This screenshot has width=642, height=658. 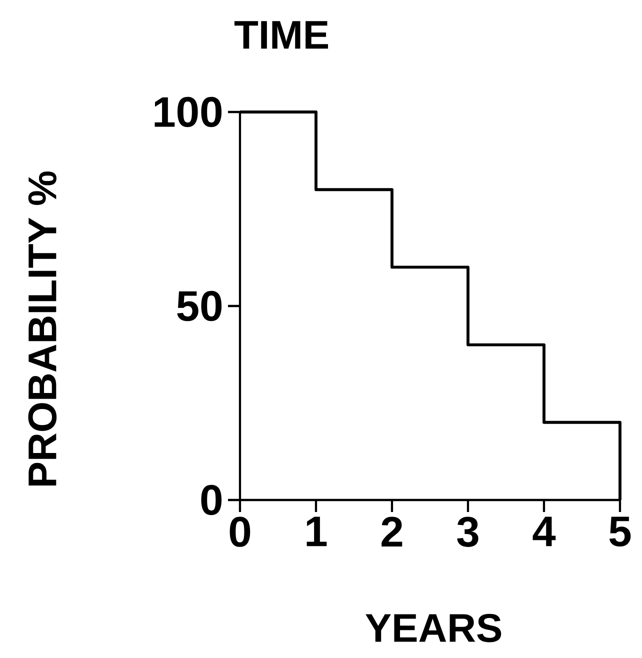 I want to click on x-axis-title: YEARS, so click(x=434, y=628).